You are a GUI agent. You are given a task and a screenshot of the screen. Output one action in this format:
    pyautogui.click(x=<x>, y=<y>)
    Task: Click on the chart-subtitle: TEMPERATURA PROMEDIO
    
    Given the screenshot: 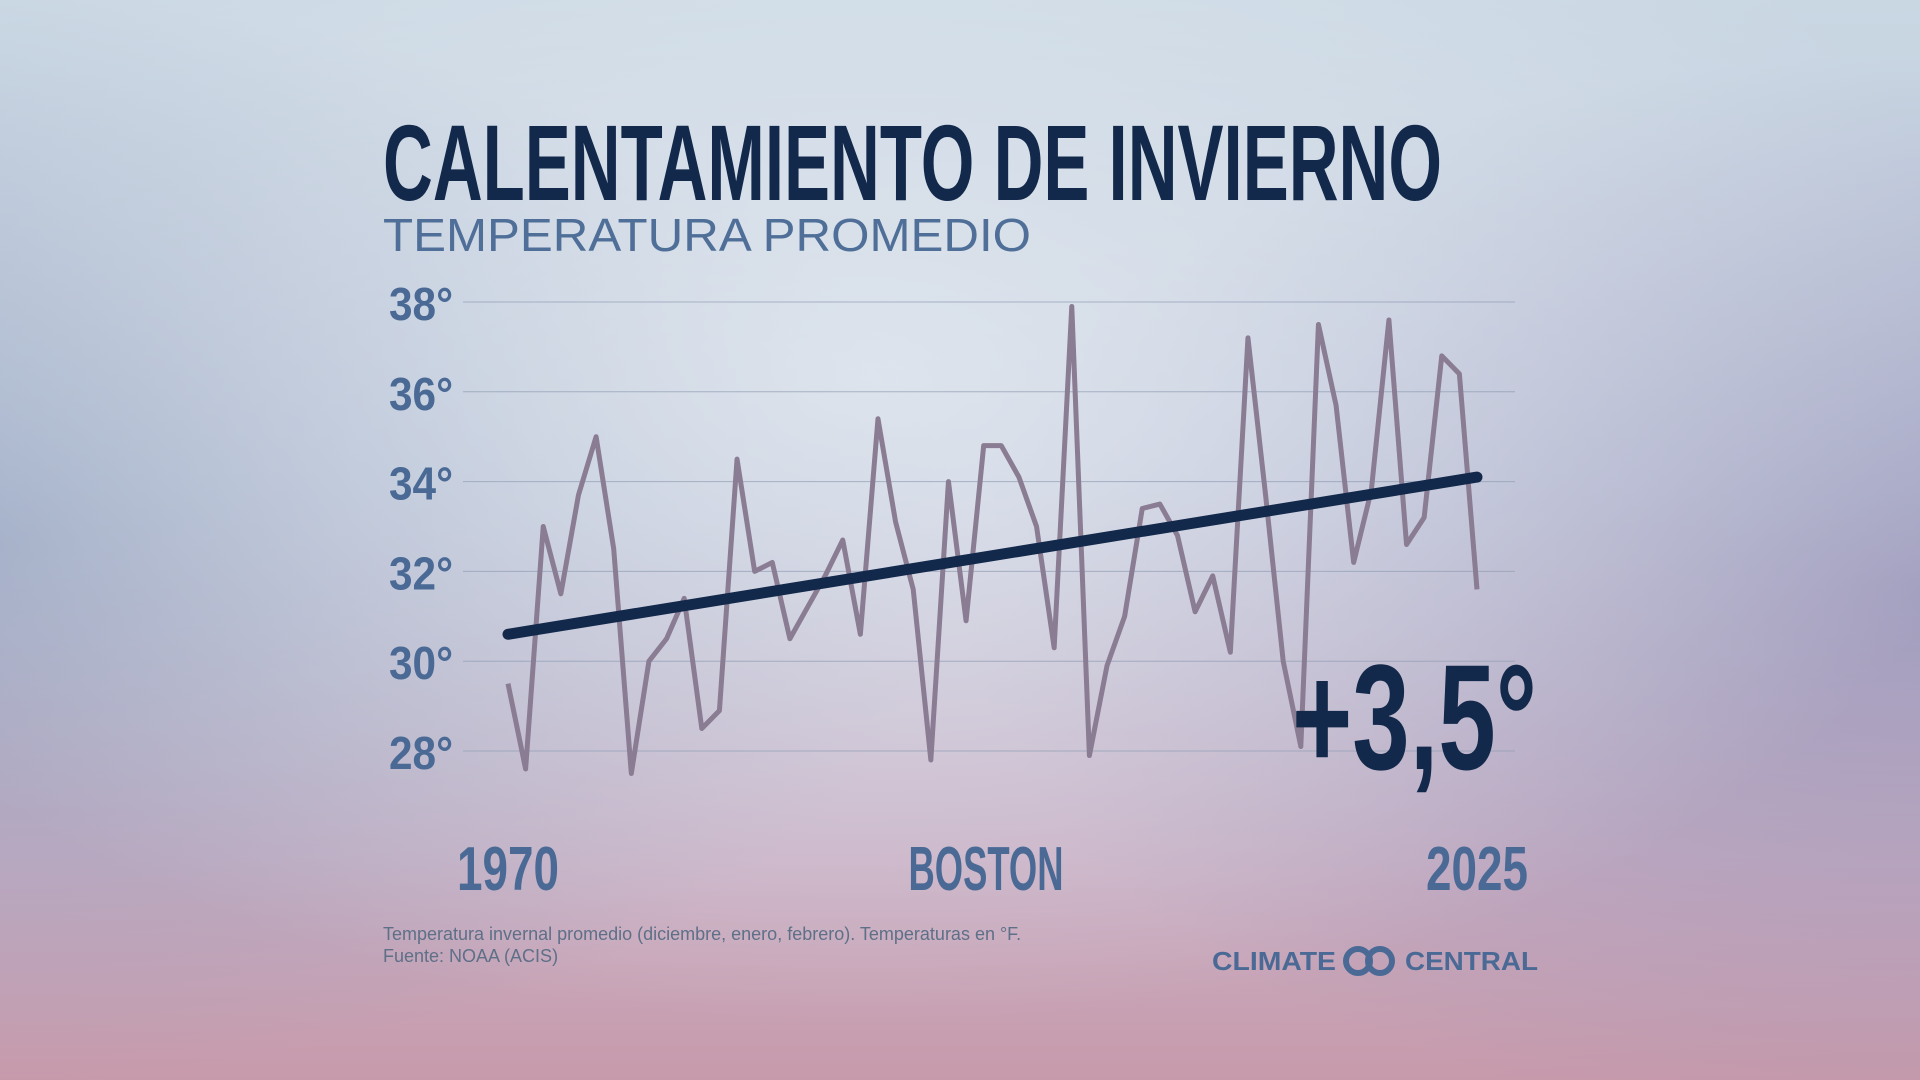 What is the action you would take?
    pyautogui.click(x=707, y=235)
    